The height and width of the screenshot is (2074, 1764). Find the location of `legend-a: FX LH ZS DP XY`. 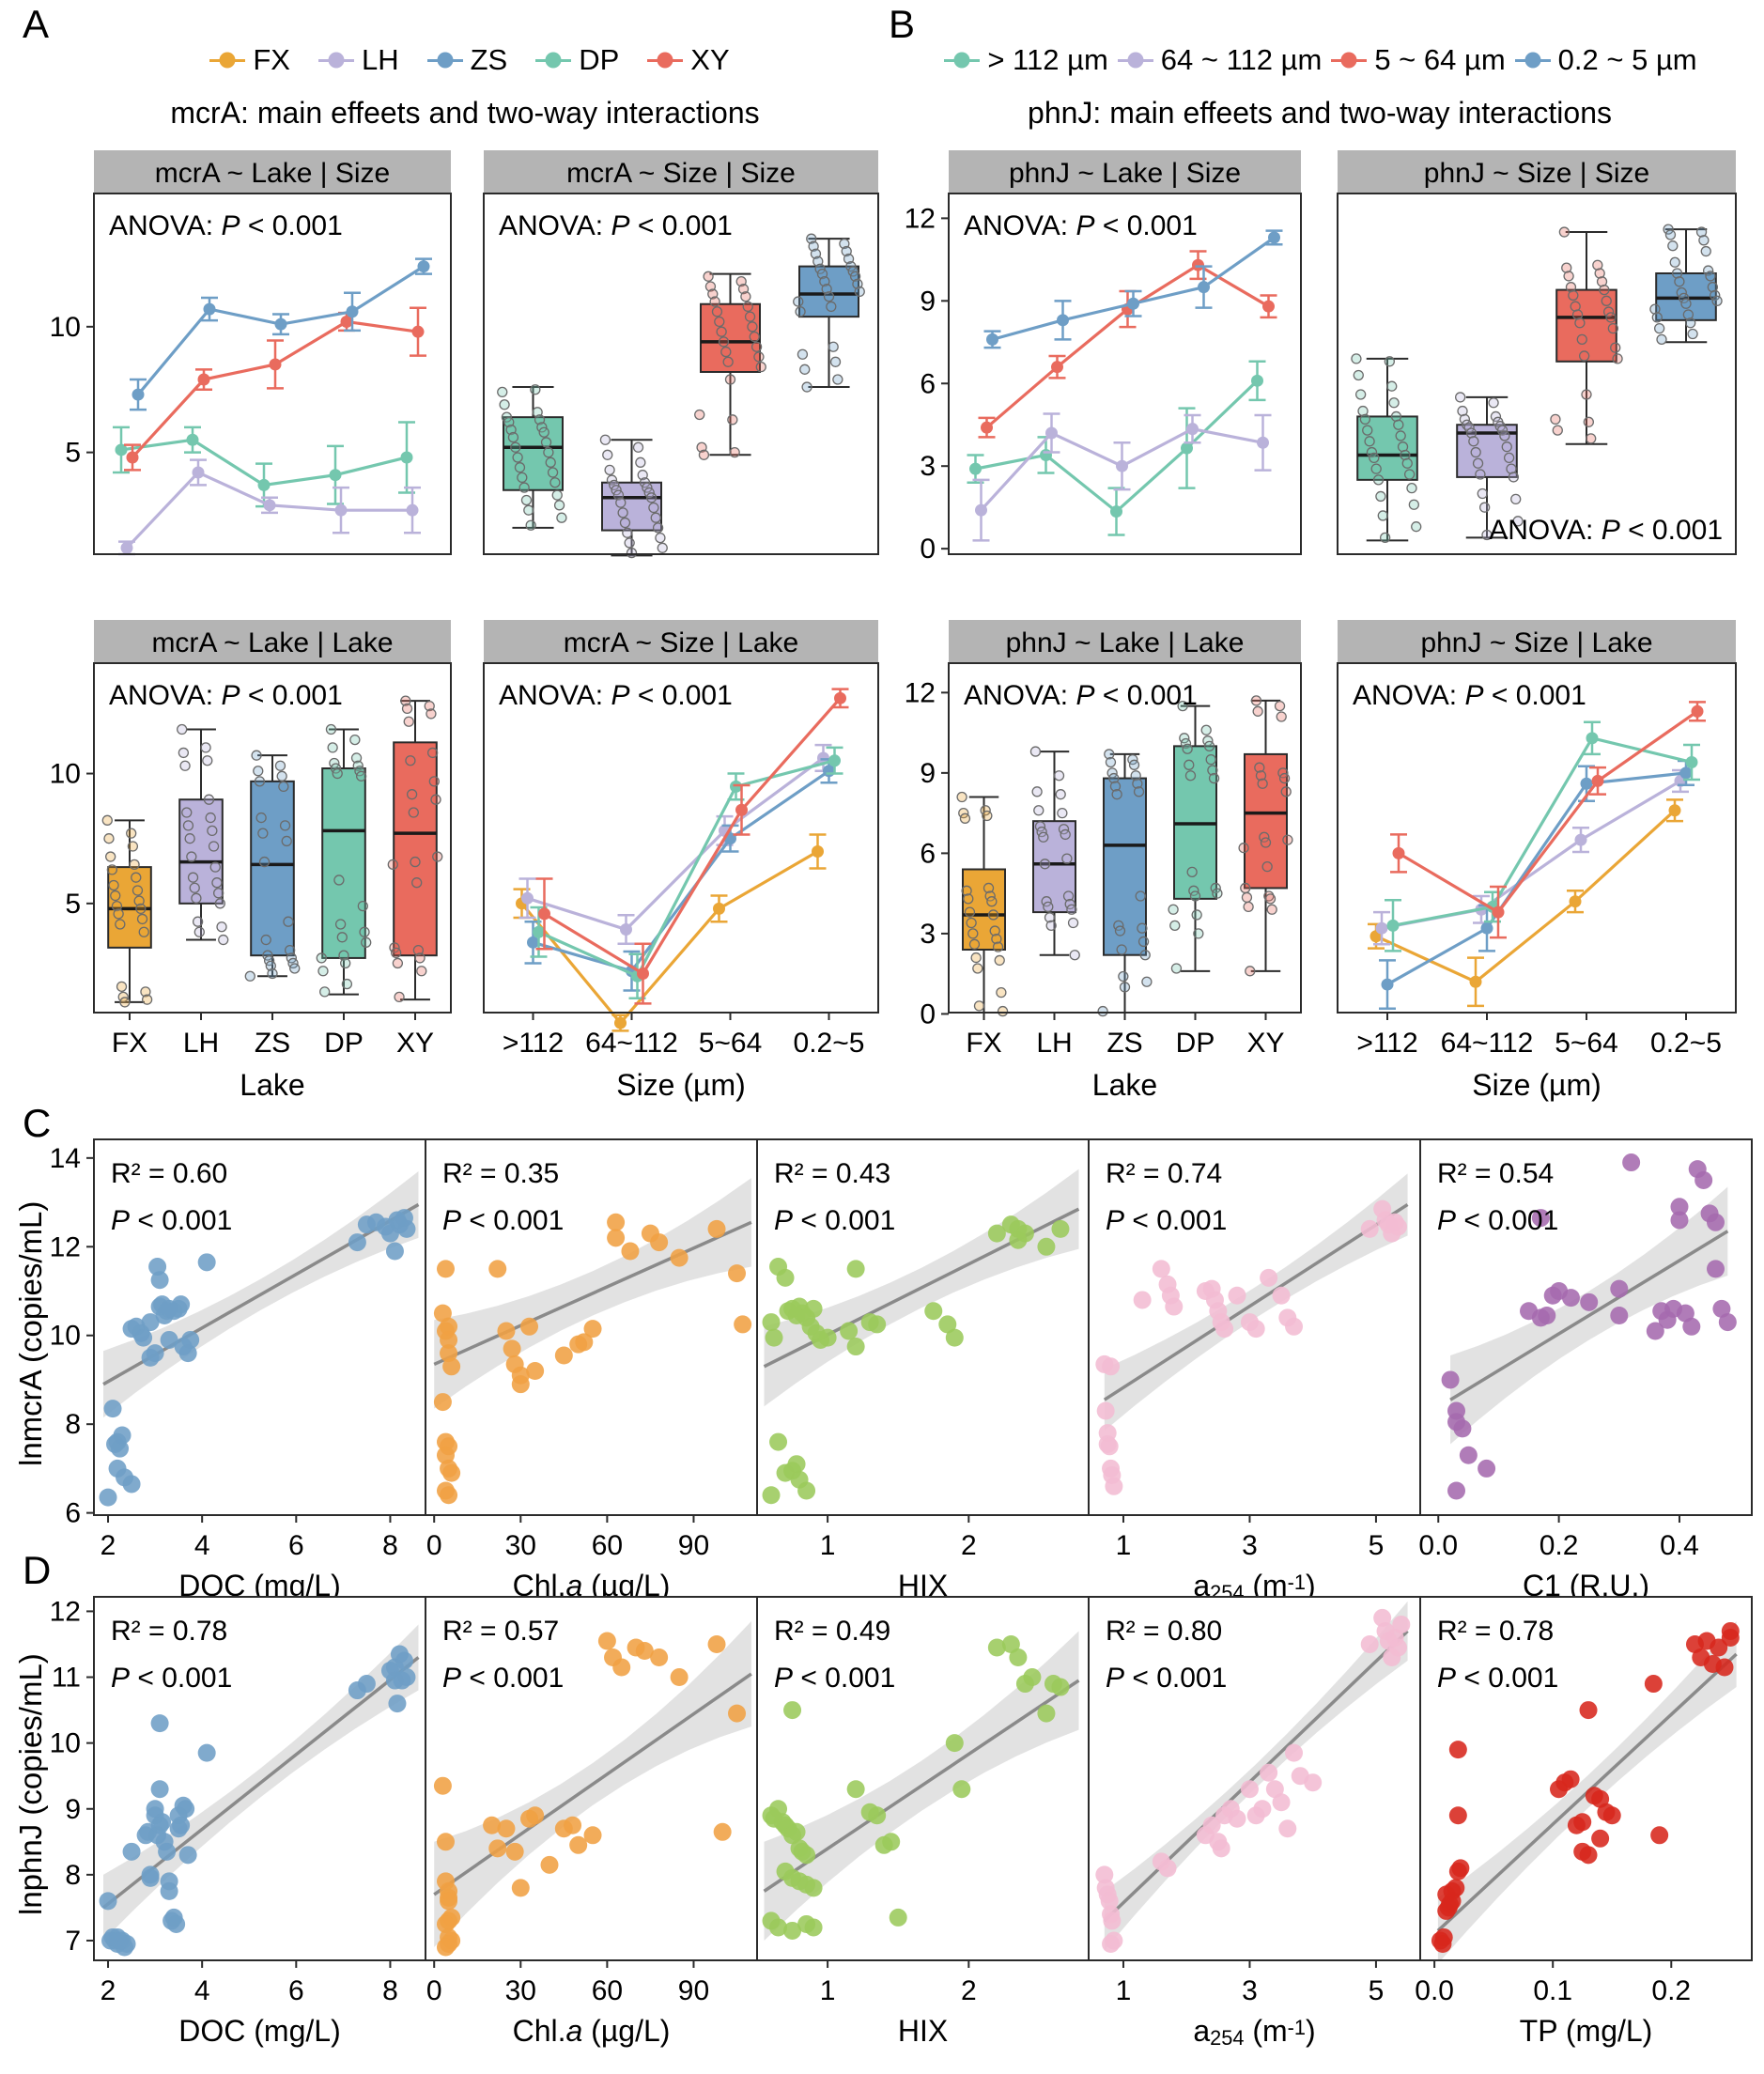

legend-a: FX LH ZS DP XY is located at coordinates (469, 60).